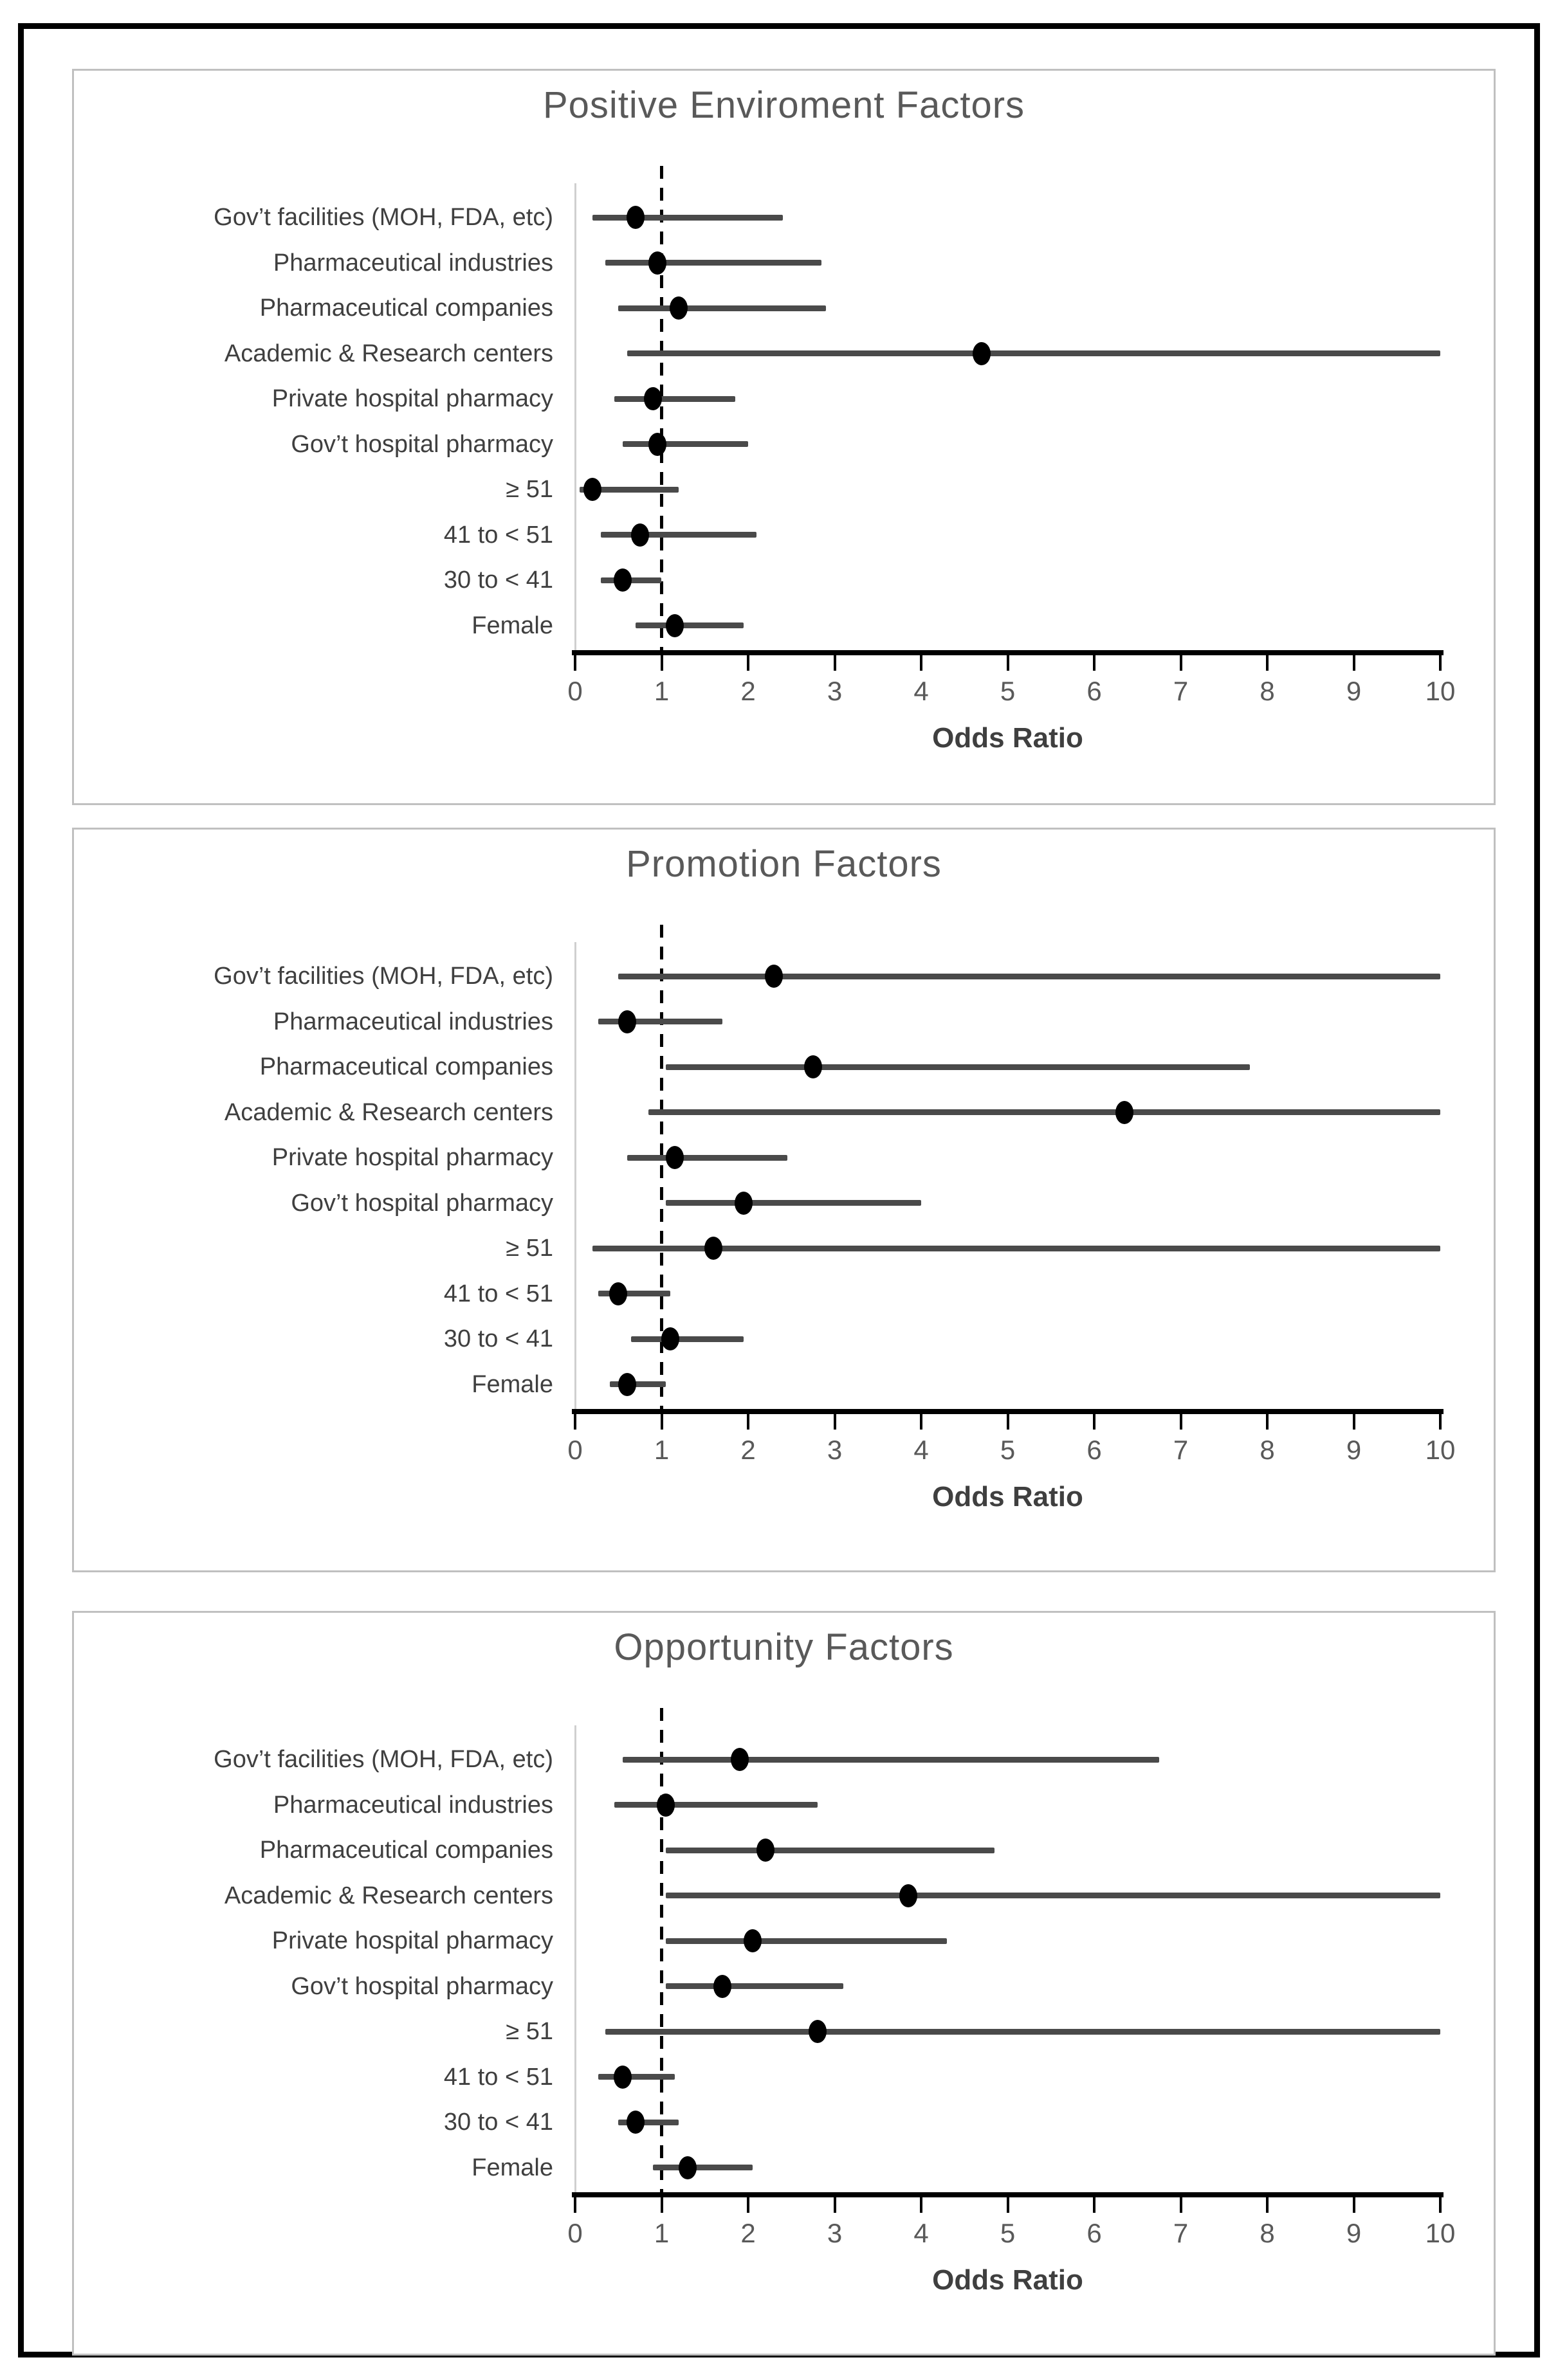 The width and height of the screenshot is (1558, 2380). I want to click on category-label: Private hospital pharmacy, so click(412, 398).